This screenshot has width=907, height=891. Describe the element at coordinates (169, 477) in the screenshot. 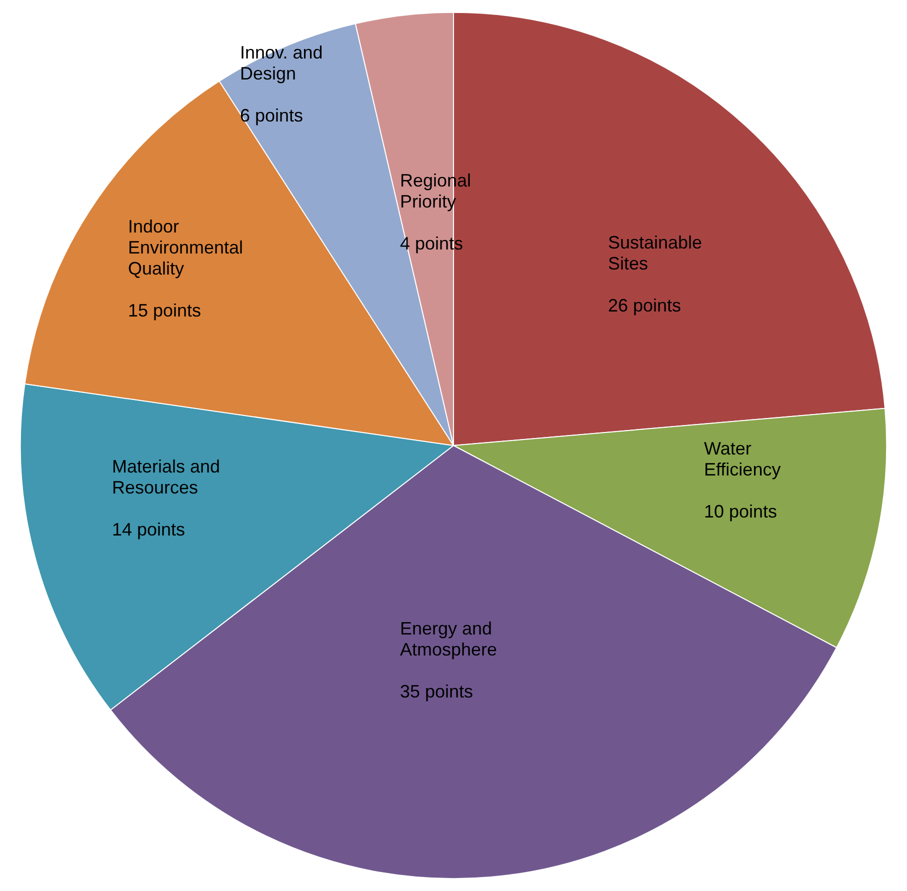

I see `slice-label: Materials and Resources` at that location.